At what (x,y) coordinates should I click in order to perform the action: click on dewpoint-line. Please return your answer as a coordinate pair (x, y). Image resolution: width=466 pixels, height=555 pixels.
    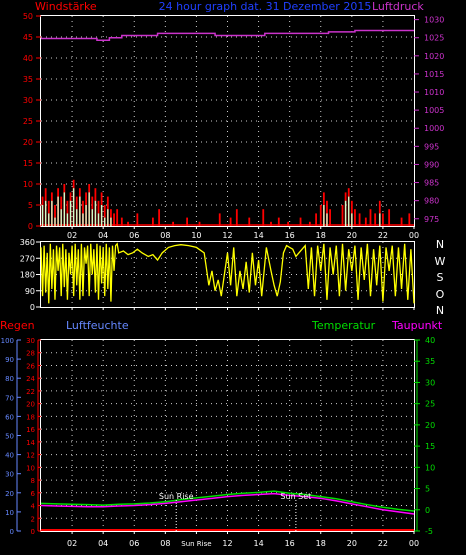
    Looking at the image, I should click on (227, 503).